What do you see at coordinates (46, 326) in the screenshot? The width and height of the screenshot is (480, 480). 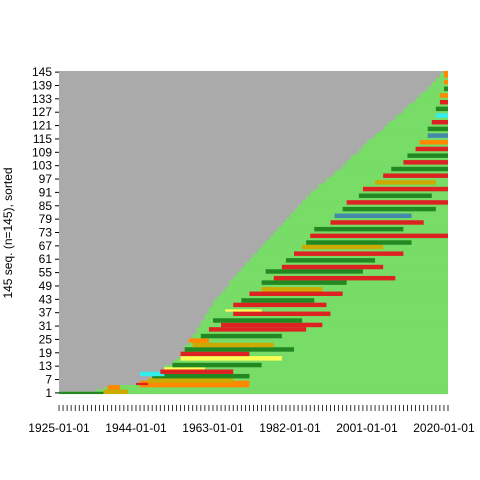 I see `y-tick-label-31: 31` at bounding box center [46, 326].